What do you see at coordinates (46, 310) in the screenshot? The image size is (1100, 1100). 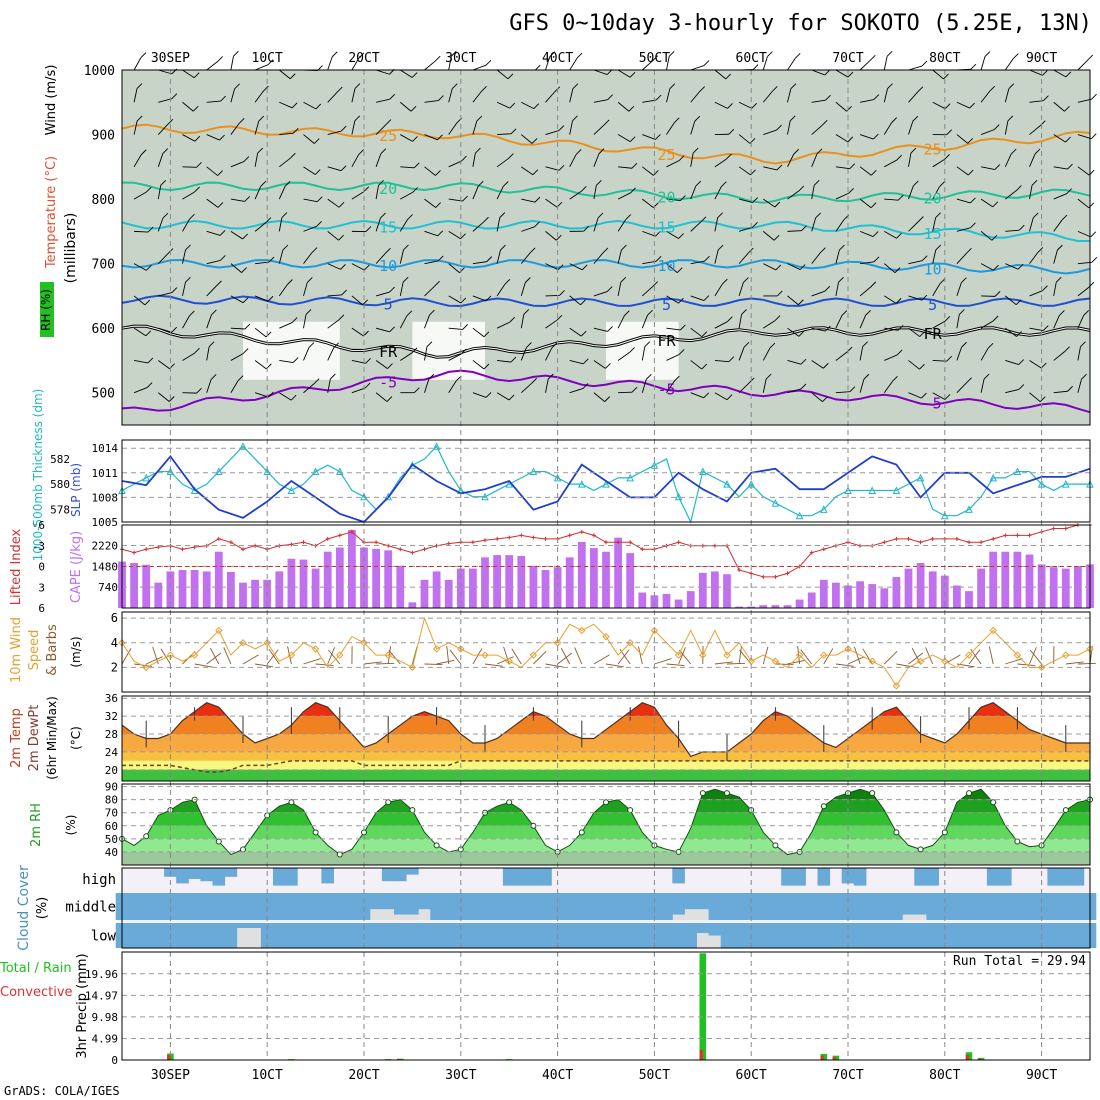 I see `rh-axis-label: RH (%)` at bounding box center [46, 310].